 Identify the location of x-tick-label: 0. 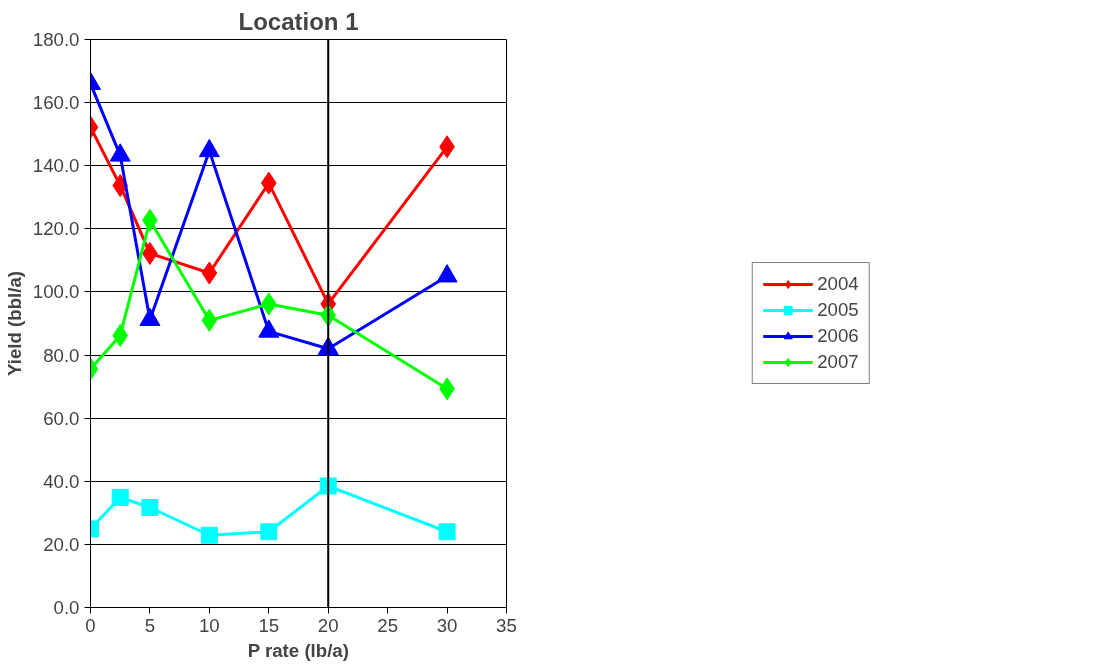
(90, 625).